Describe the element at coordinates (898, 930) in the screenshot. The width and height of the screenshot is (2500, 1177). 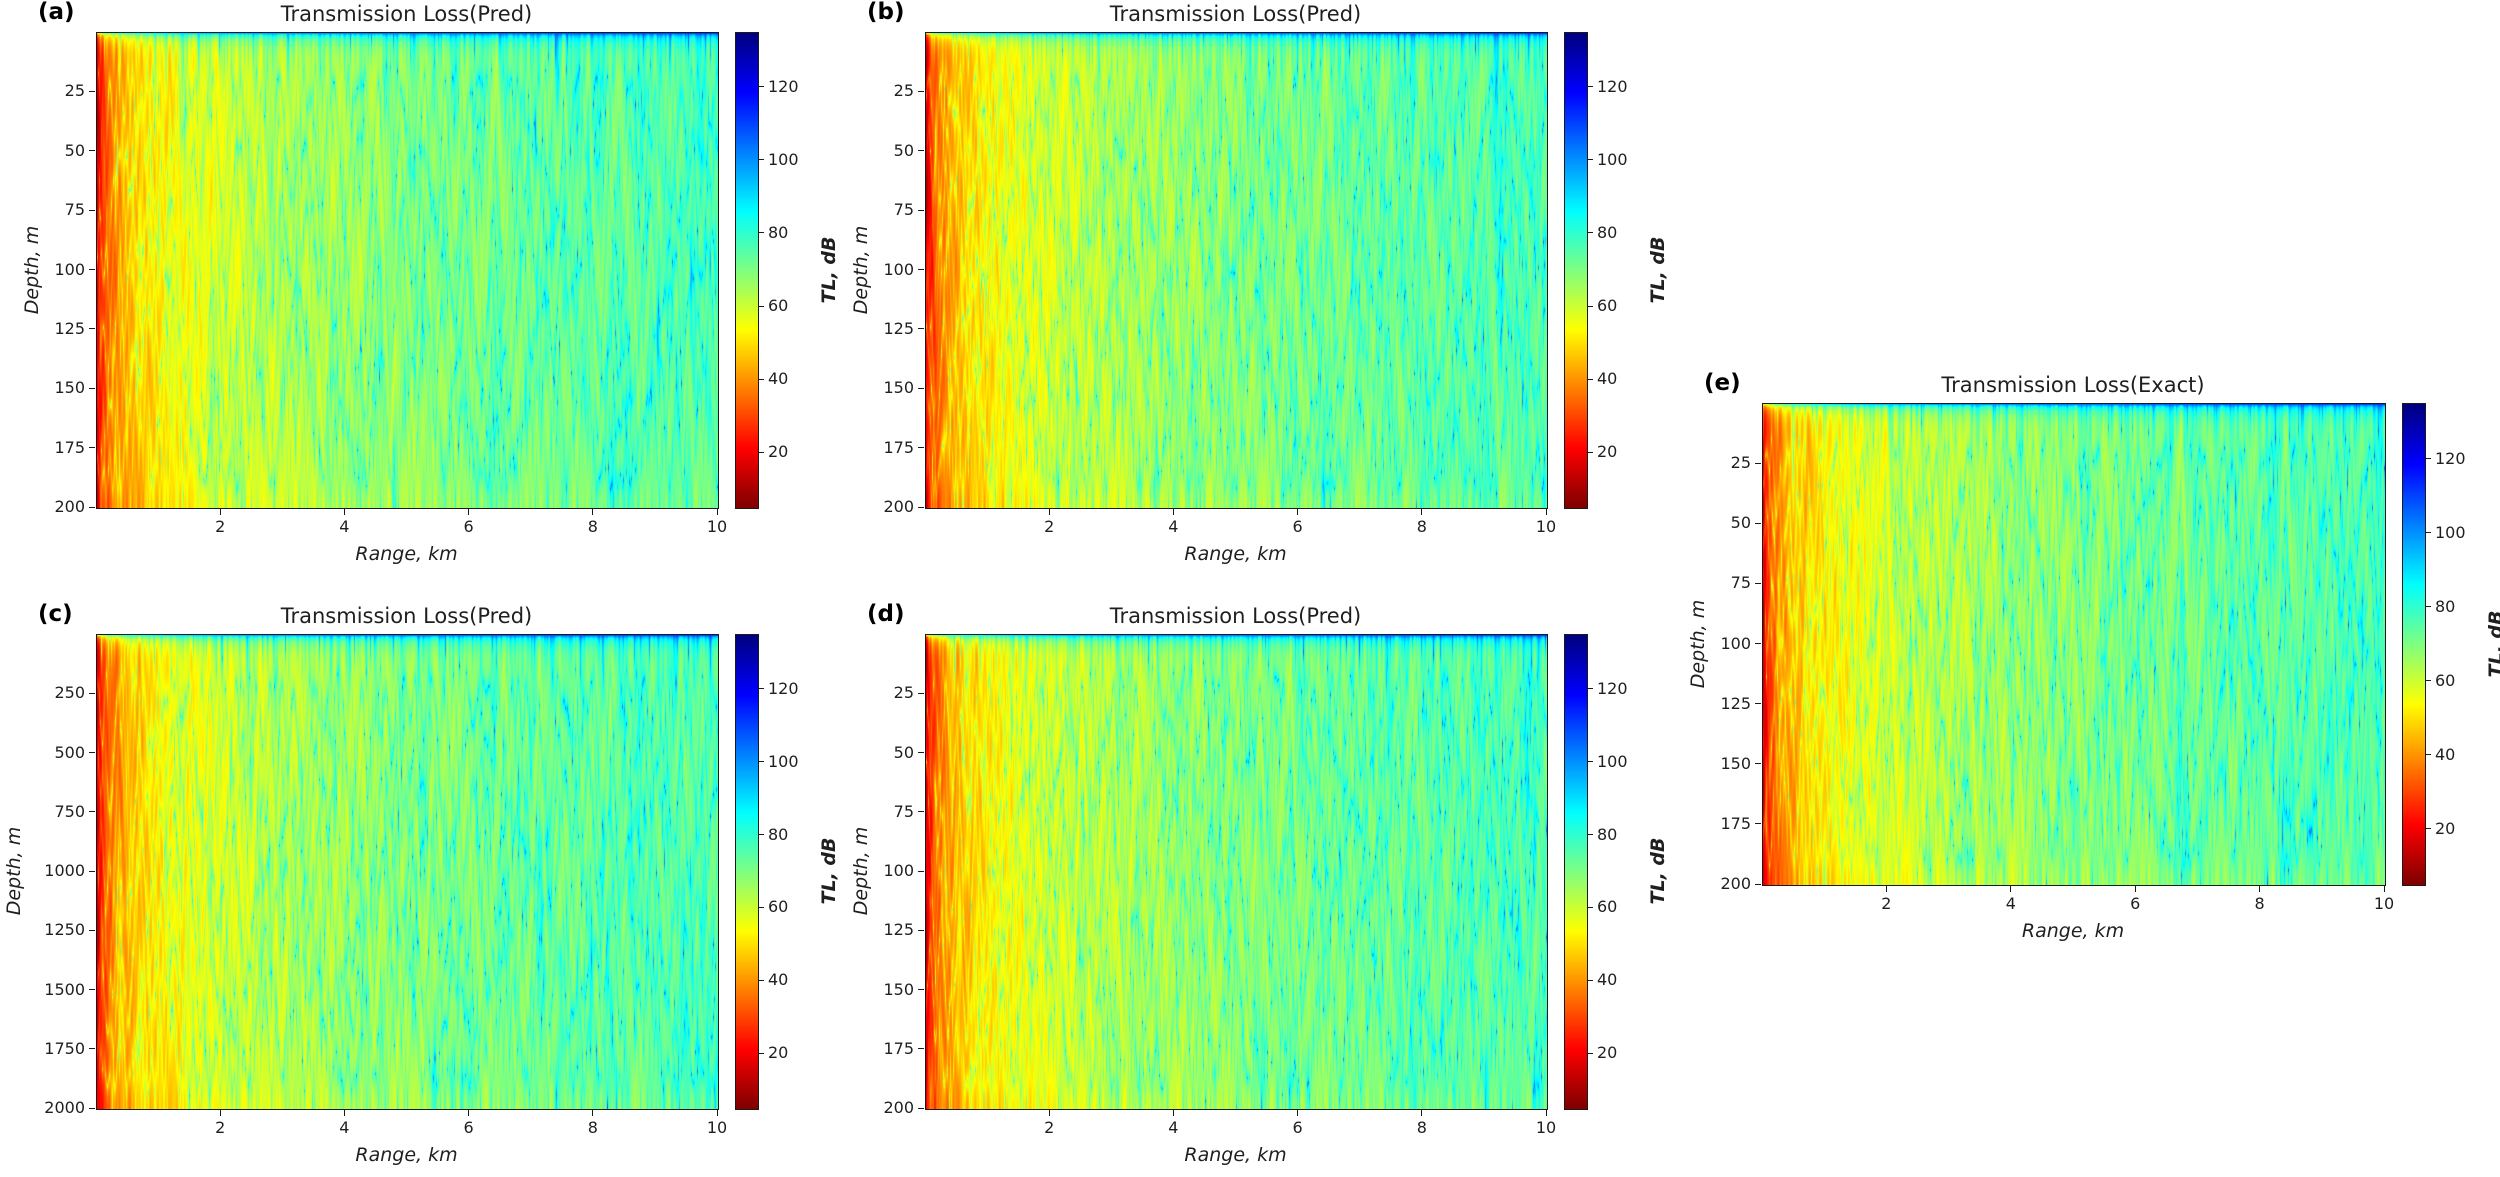
I see `y-tick-label: 125` at that location.